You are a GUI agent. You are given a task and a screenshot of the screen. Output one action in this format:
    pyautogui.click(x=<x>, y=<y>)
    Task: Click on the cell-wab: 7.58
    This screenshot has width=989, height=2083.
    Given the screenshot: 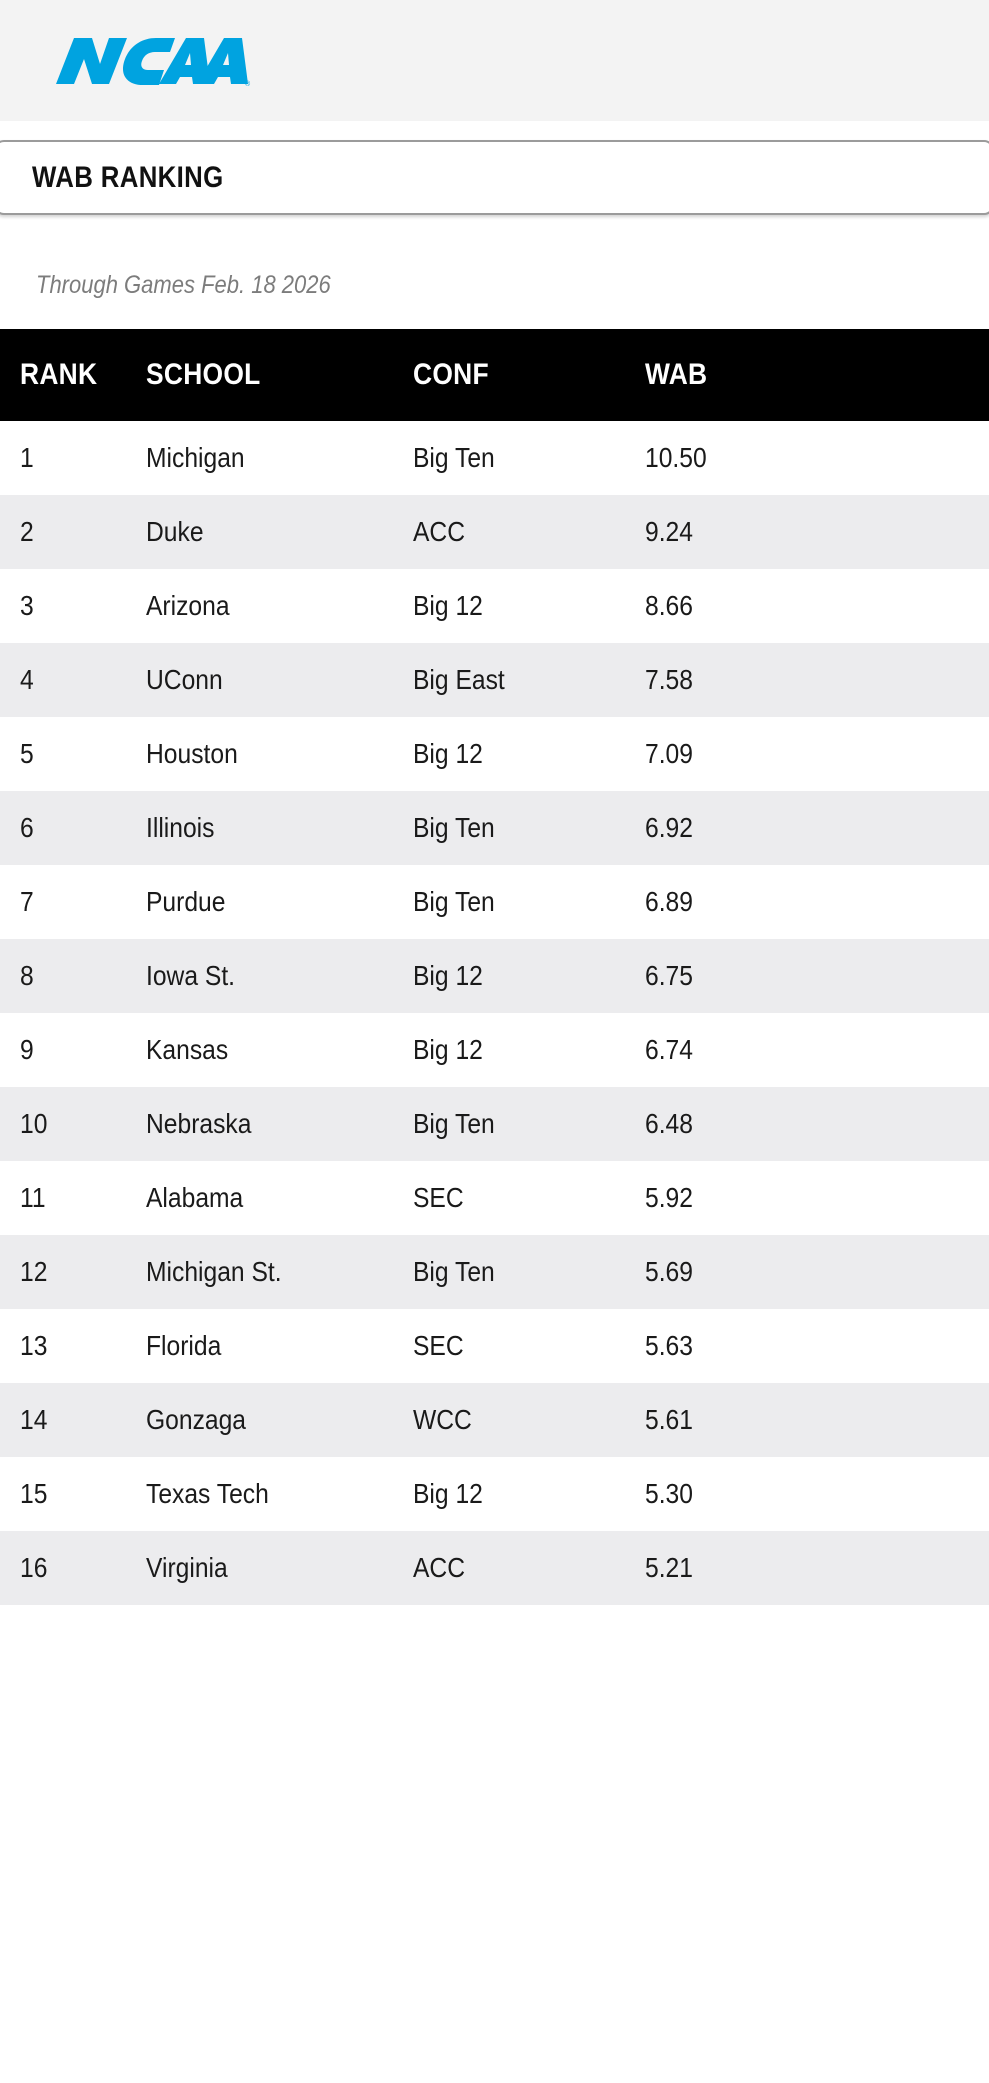 What is the action you would take?
    pyautogui.click(x=817, y=680)
    